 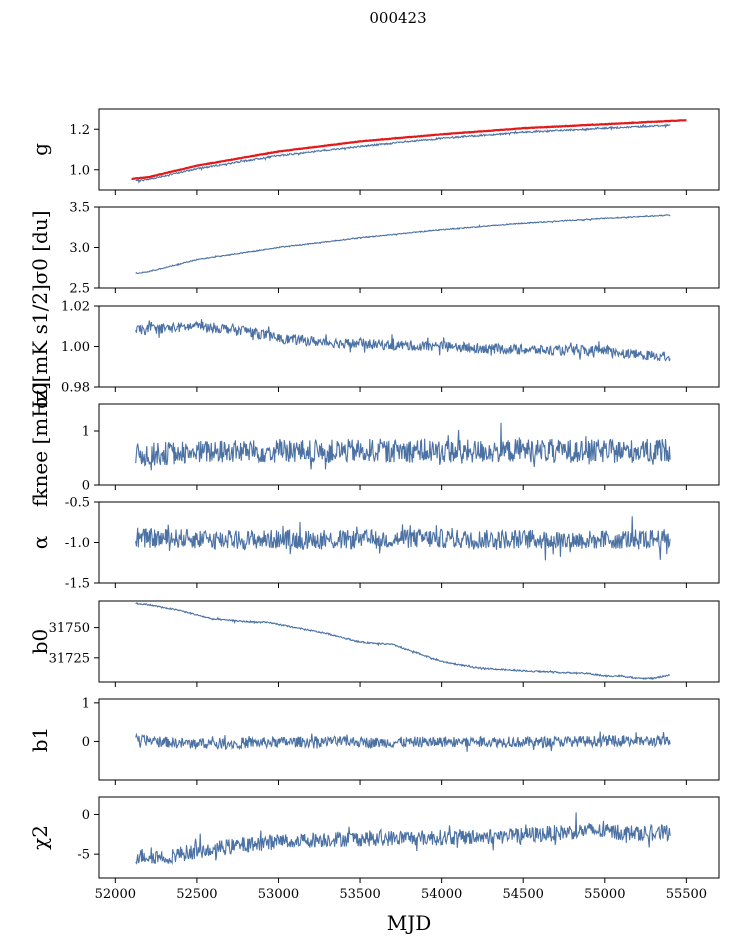 I want to click on y-tick-label: 3.5, so click(x=79, y=208).